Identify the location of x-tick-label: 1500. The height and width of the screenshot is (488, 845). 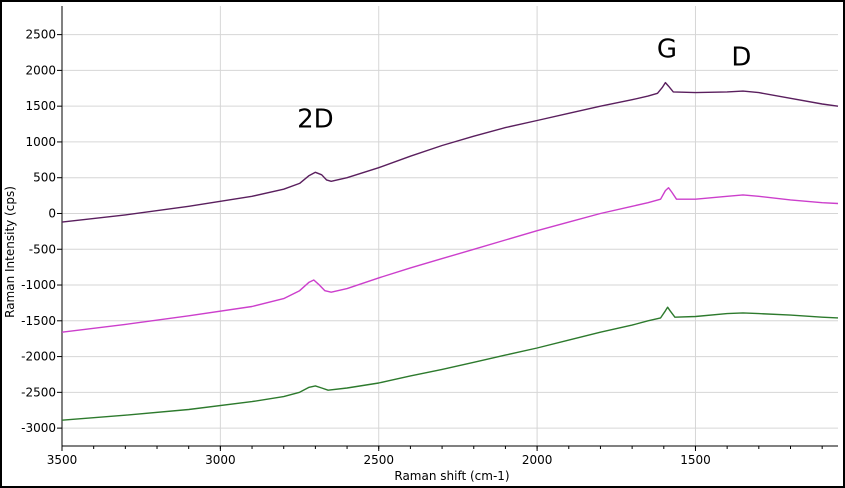
(695, 460).